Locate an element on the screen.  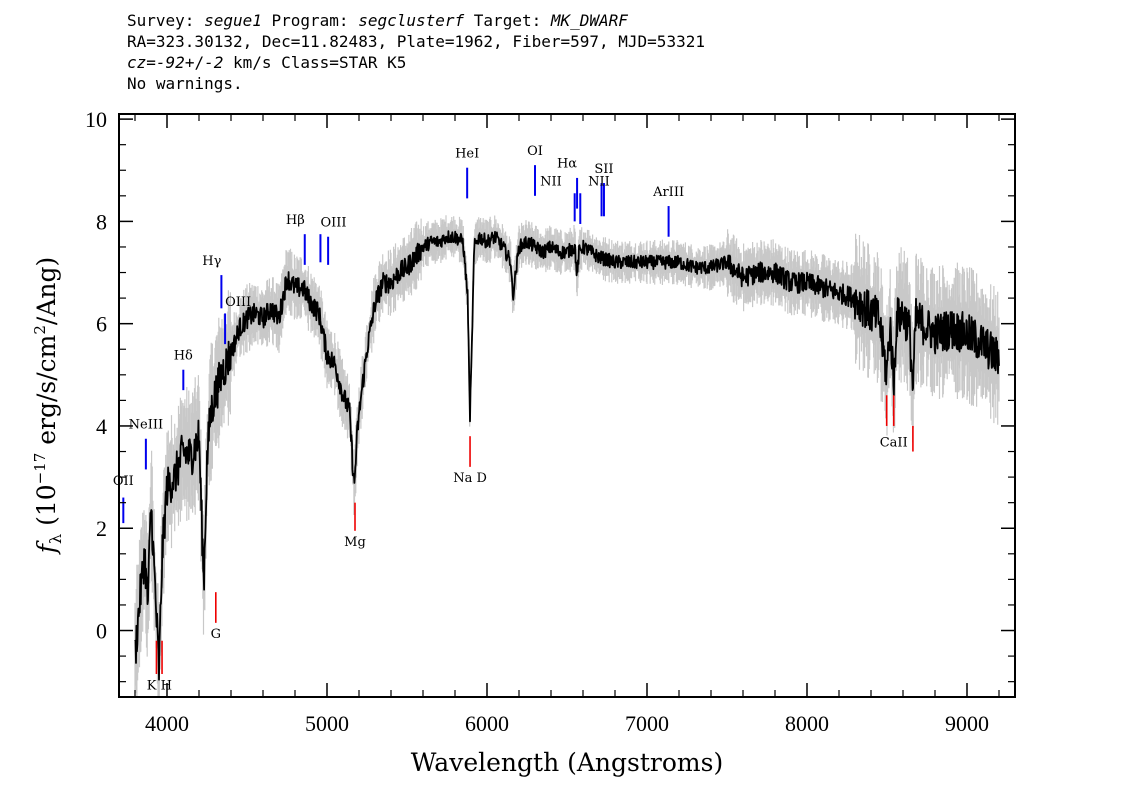
line-label-hg: Hγ is located at coordinates (211, 261).